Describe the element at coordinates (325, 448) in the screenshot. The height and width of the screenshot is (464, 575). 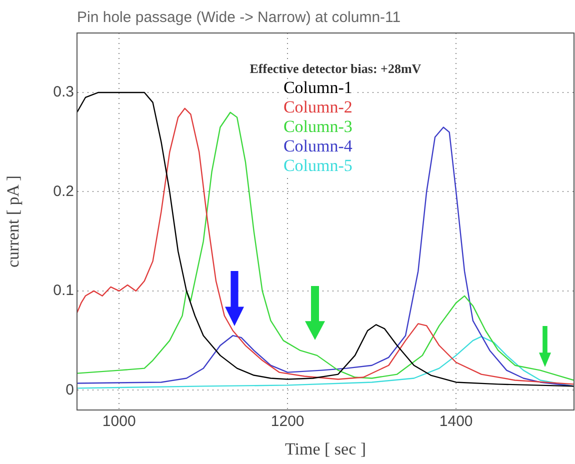
I see `x-axis-title: Time [ sec ]` at that location.